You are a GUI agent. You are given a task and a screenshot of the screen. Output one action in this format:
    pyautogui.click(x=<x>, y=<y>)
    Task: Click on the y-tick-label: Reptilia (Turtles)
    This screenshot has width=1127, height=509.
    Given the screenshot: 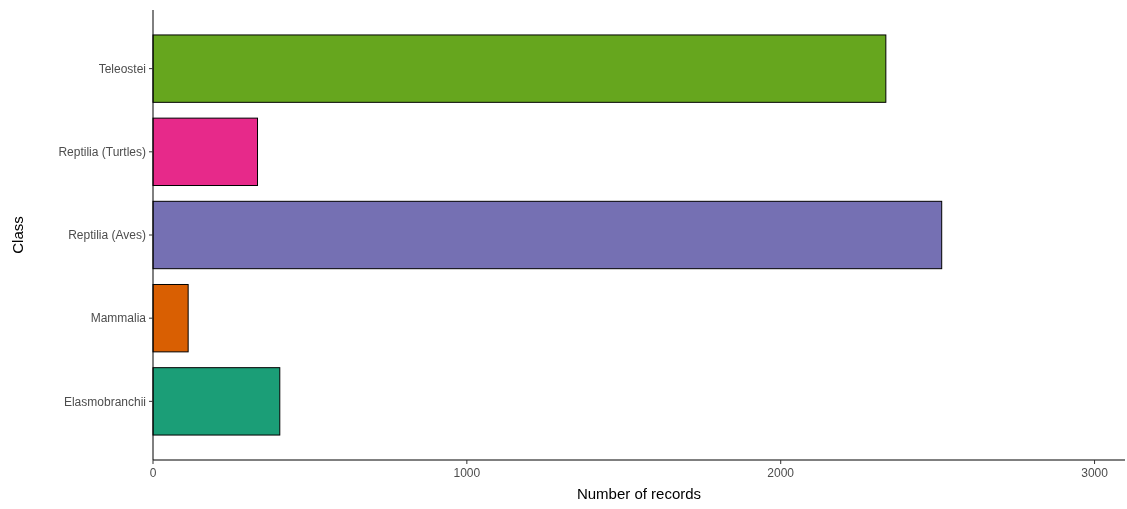 What is the action you would take?
    pyautogui.click(x=102, y=152)
    